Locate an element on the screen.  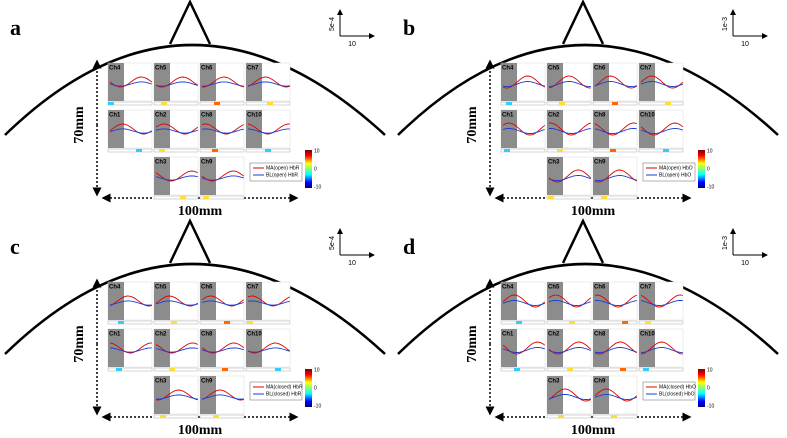
legend-label: MA(closed) HbR is located at coordinates (284, 387).